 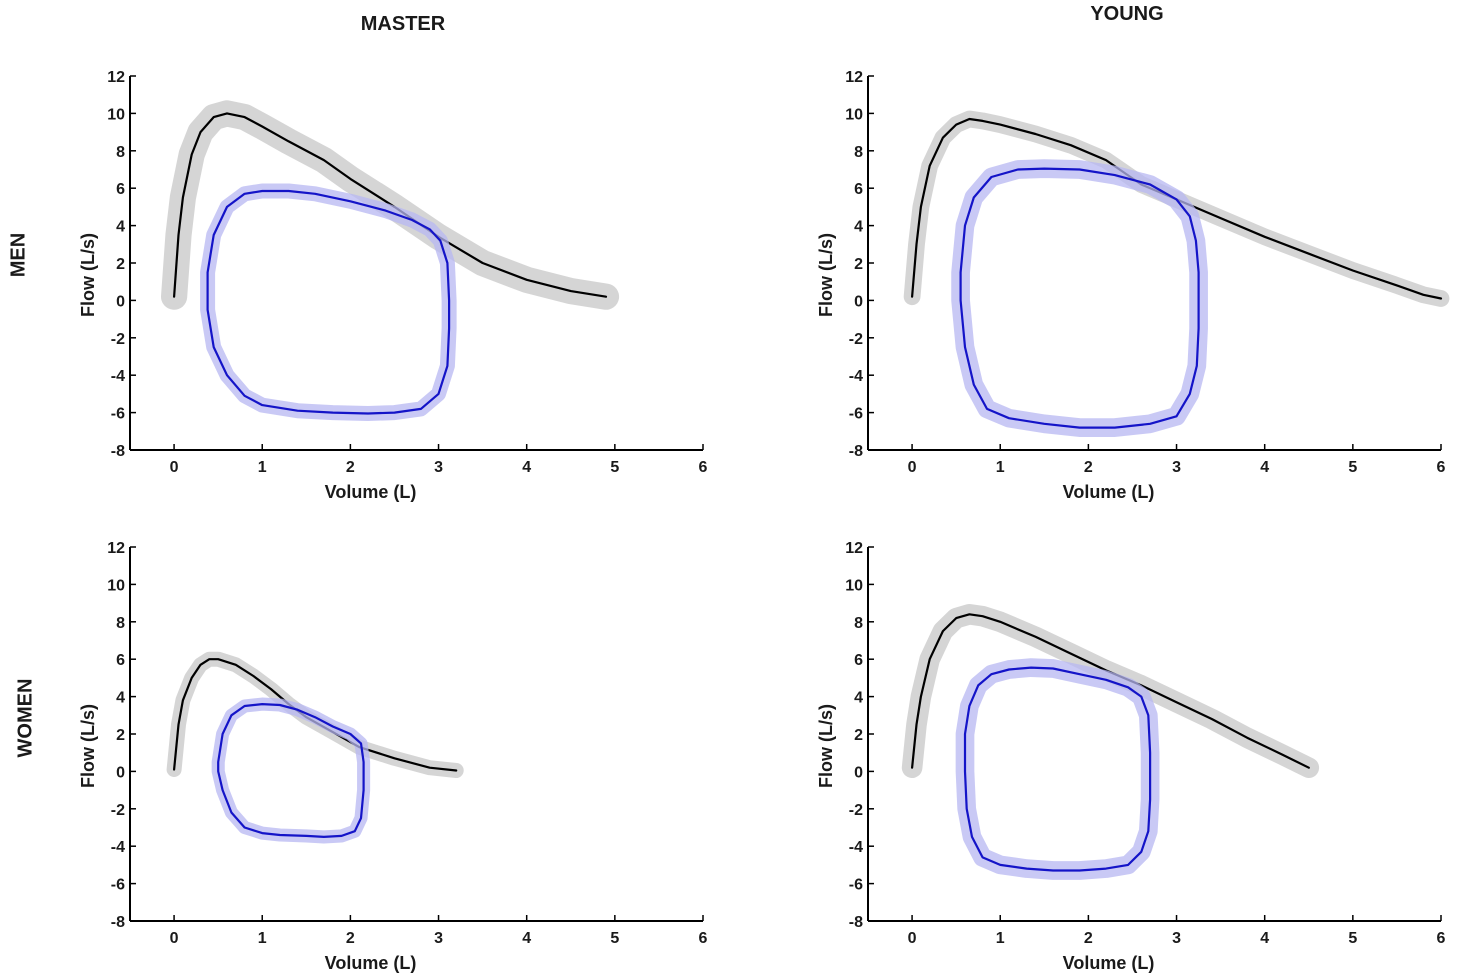 I want to click on column-title-master: MASTER, so click(x=403, y=24).